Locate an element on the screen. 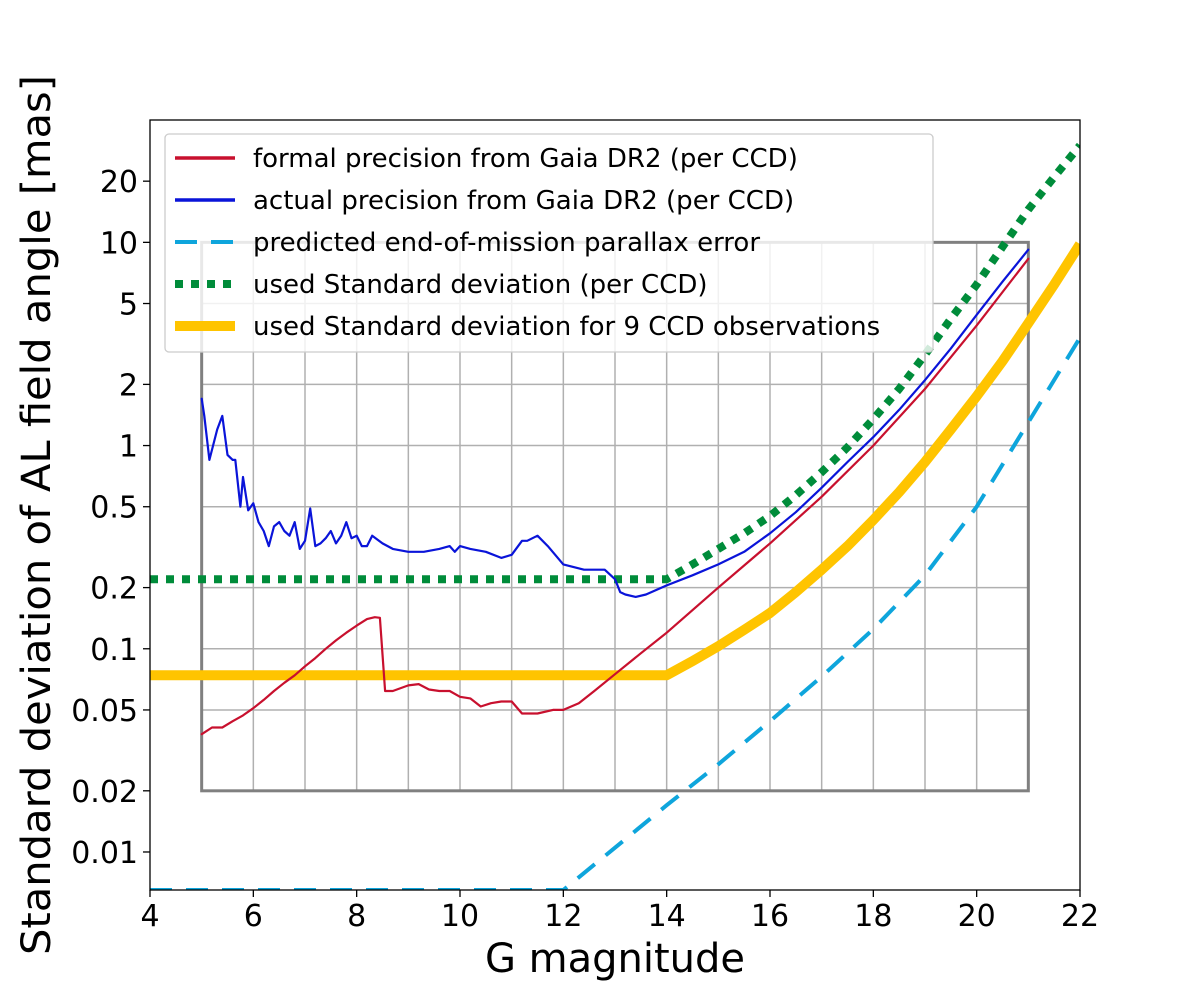 The height and width of the screenshot is (1000, 1200). y-tick-label: 5 is located at coordinates (128, 305).